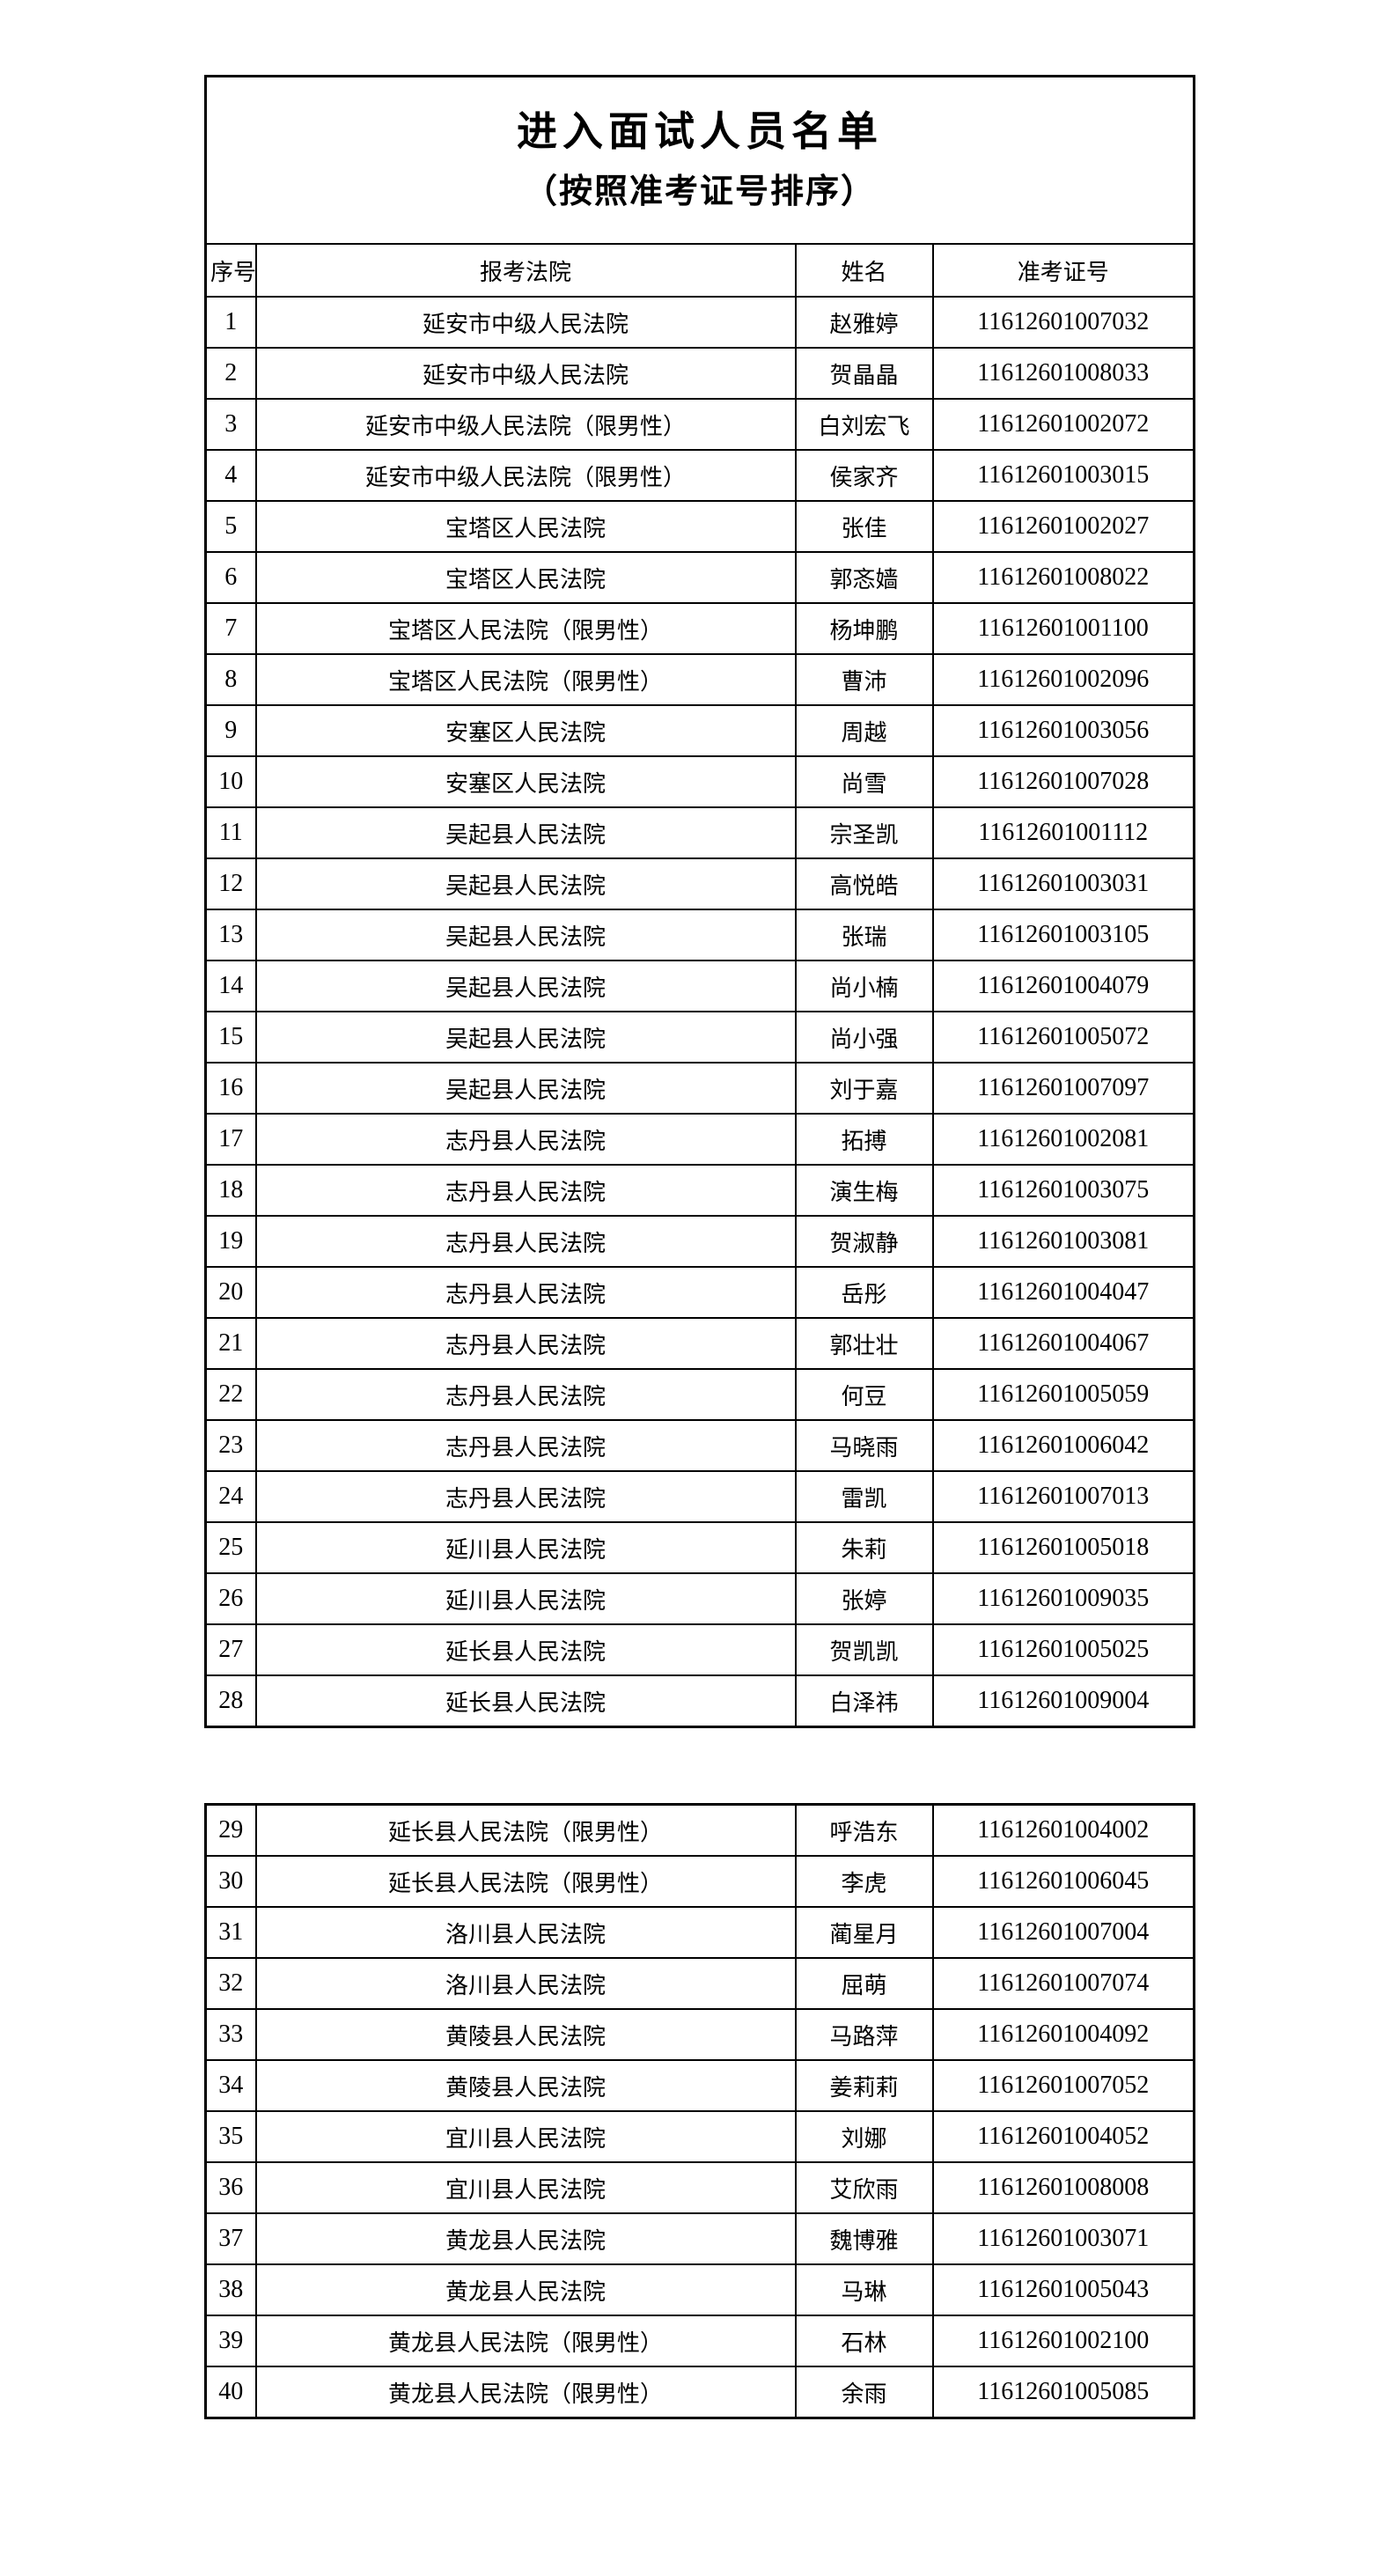  What do you see at coordinates (1063, 1701) in the screenshot?
I see `ticket-number-cell: 11612601009004` at bounding box center [1063, 1701].